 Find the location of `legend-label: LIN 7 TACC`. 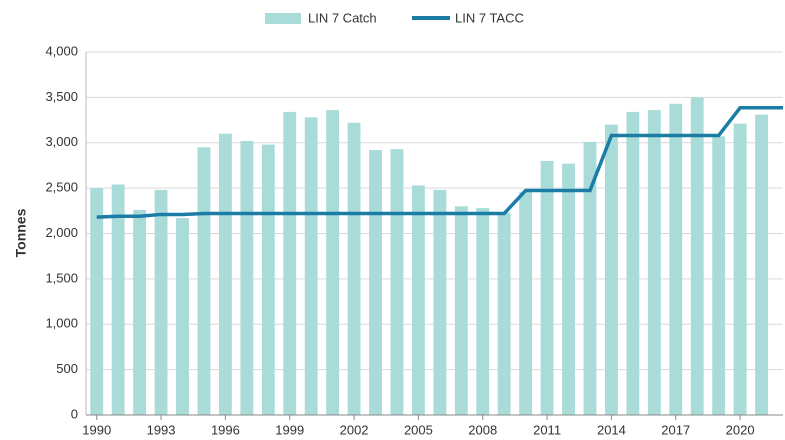

legend-label: LIN 7 TACC is located at coordinates (489, 17).